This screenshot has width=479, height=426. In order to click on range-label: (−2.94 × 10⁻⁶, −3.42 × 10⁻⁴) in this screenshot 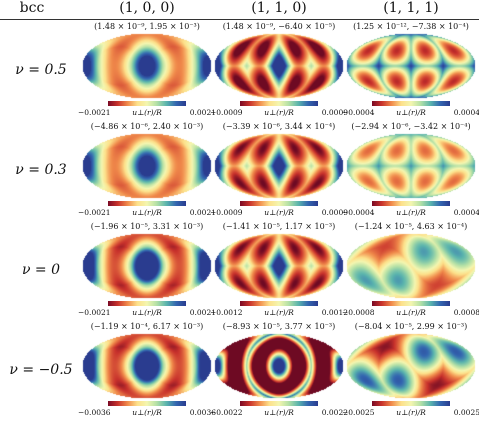, I will do `click(411, 126)`.